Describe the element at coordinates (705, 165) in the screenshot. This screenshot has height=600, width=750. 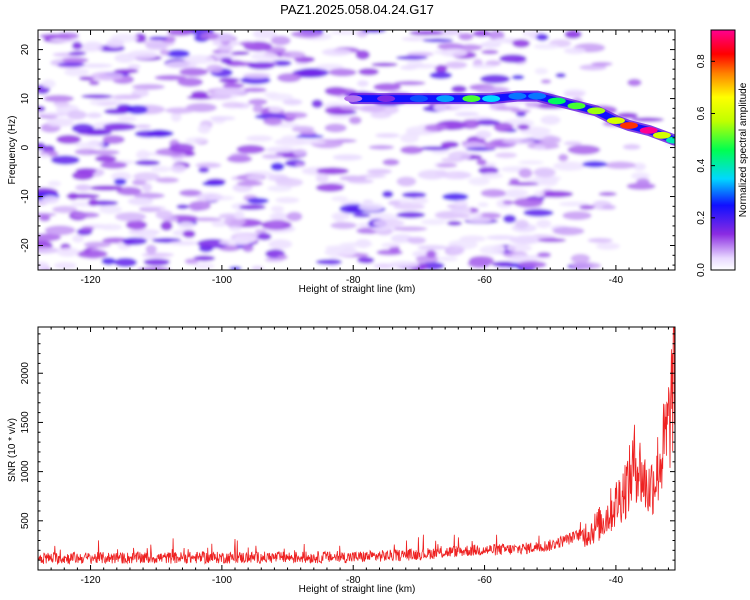
I see `colorbar-ticks: 0.0 0.2 0.4 0.6 0.8` at that location.